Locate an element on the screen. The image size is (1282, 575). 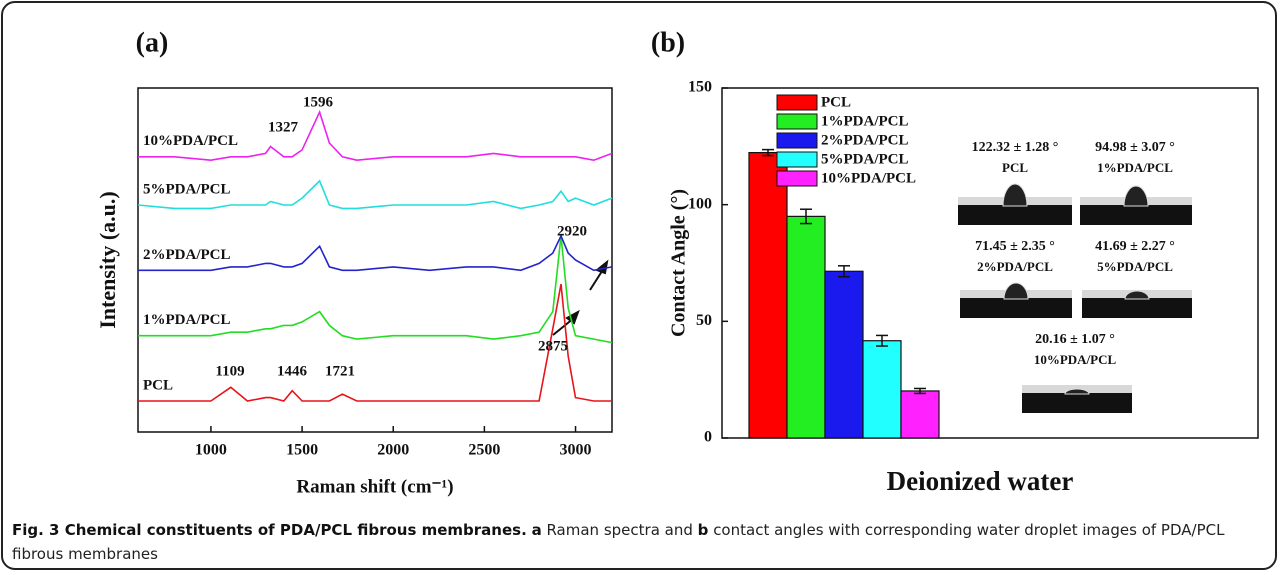
series-label: 1%PDA/PCL is located at coordinates (187, 320).